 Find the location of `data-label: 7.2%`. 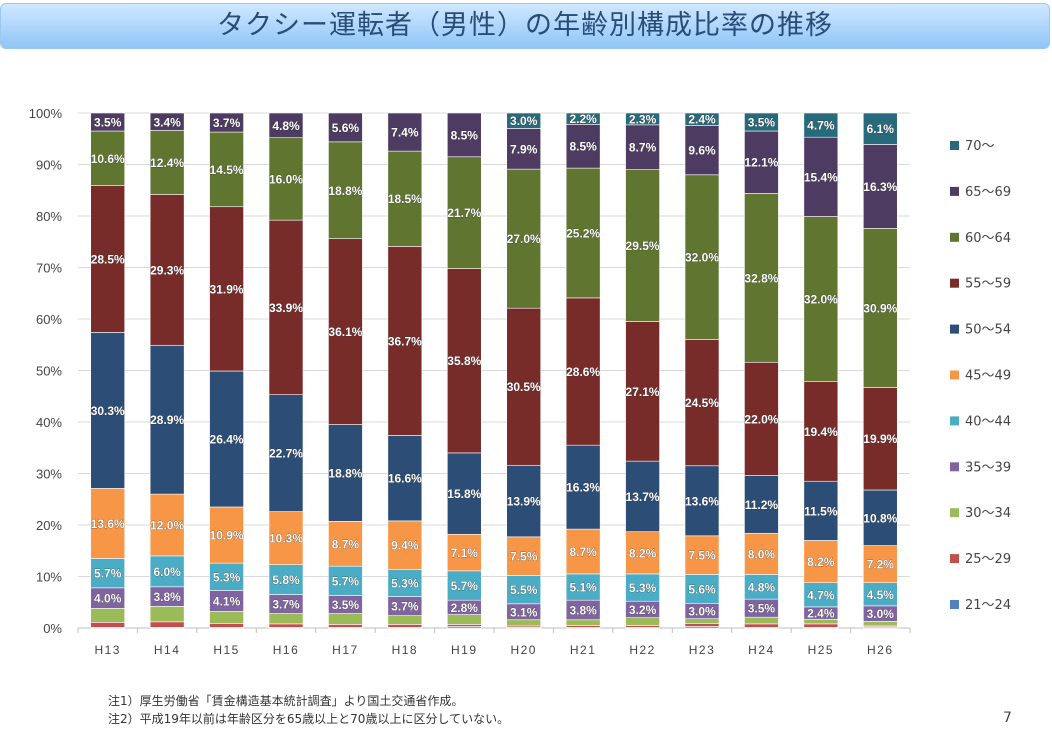

data-label: 7.2% is located at coordinates (881, 565).